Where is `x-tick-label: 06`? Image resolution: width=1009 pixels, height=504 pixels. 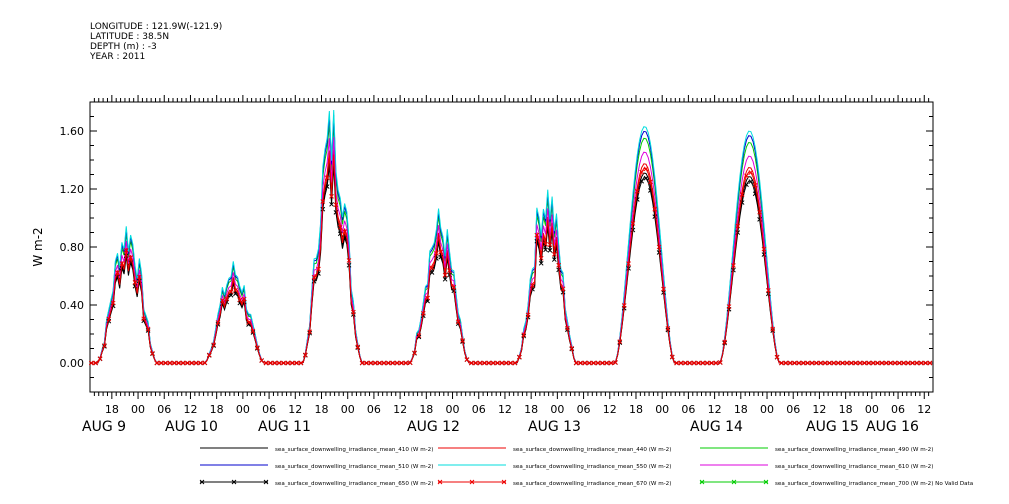 x-tick-label: 06 is located at coordinates (898, 409).